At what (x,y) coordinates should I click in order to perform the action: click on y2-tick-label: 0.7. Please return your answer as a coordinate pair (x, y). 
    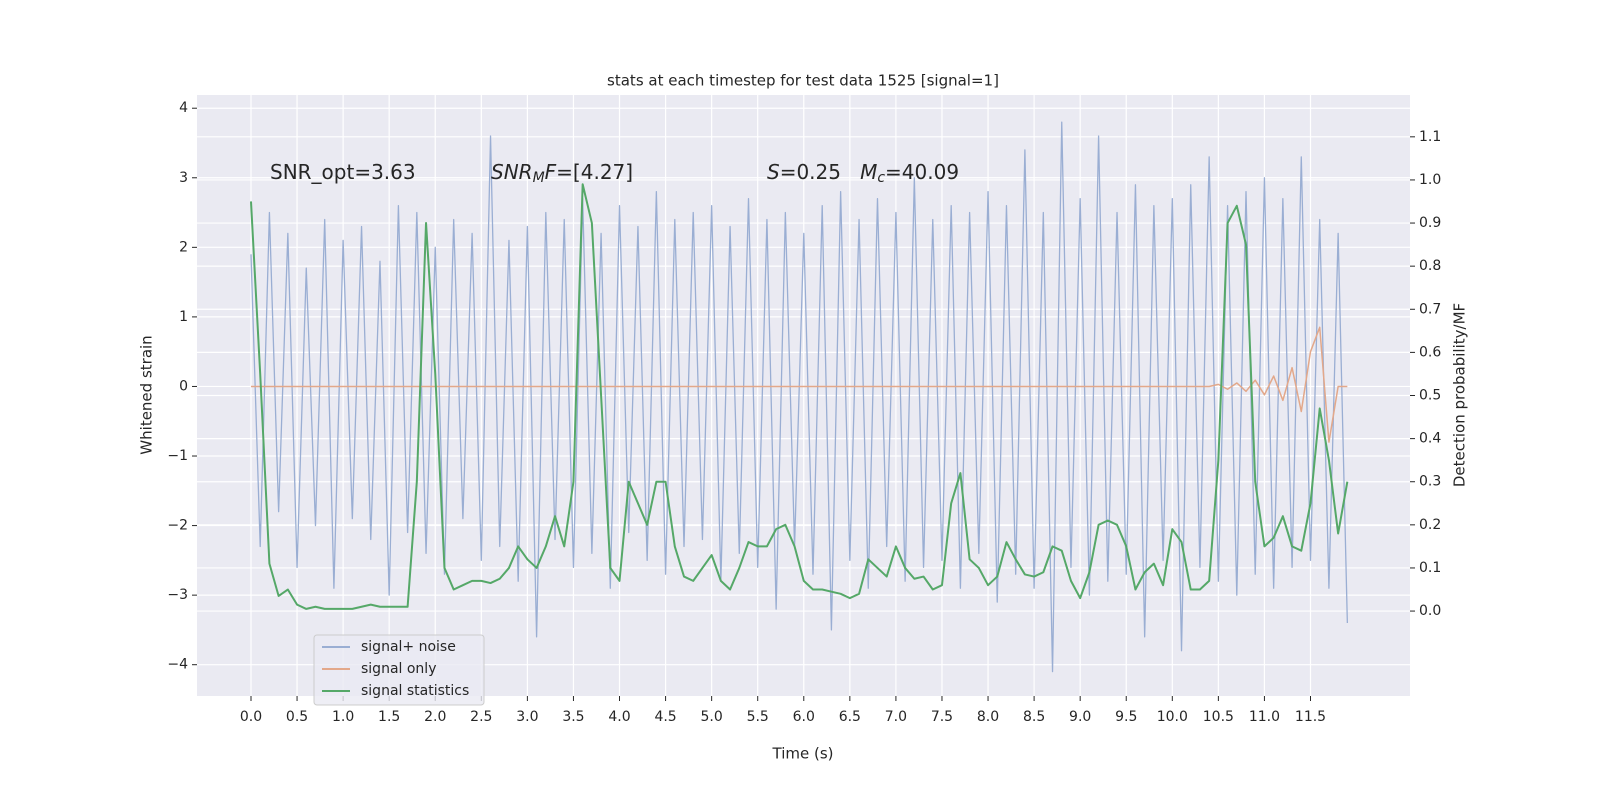
    Looking at the image, I should click on (1430, 309).